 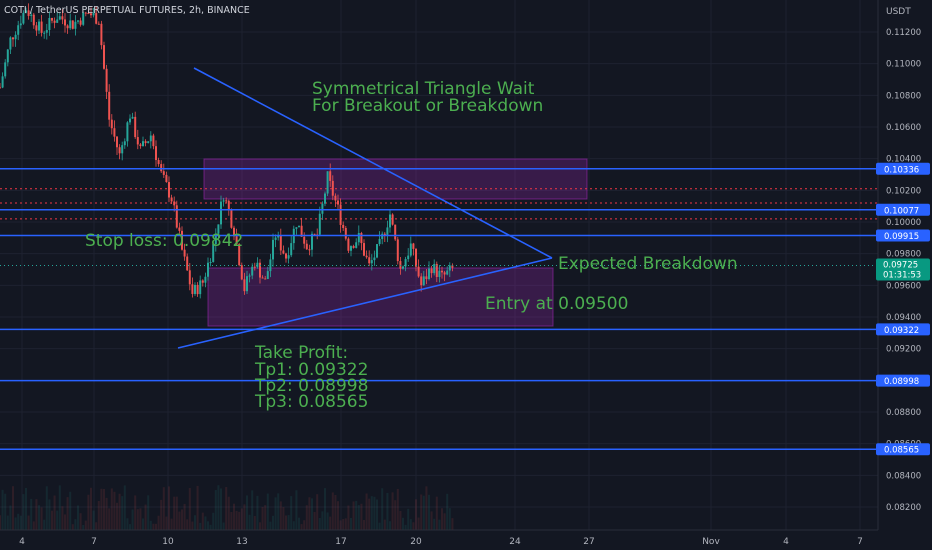 I want to click on current-price-value: 0.09725, so click(x=900, y=266).